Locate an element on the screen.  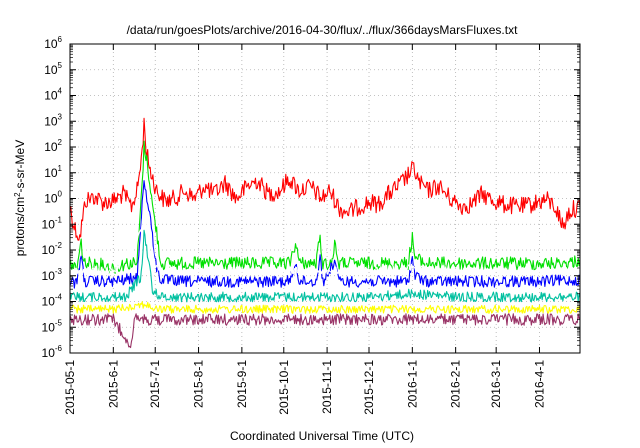
y-tick-label: 10⁻¹ is located at coordinates (52, 223).